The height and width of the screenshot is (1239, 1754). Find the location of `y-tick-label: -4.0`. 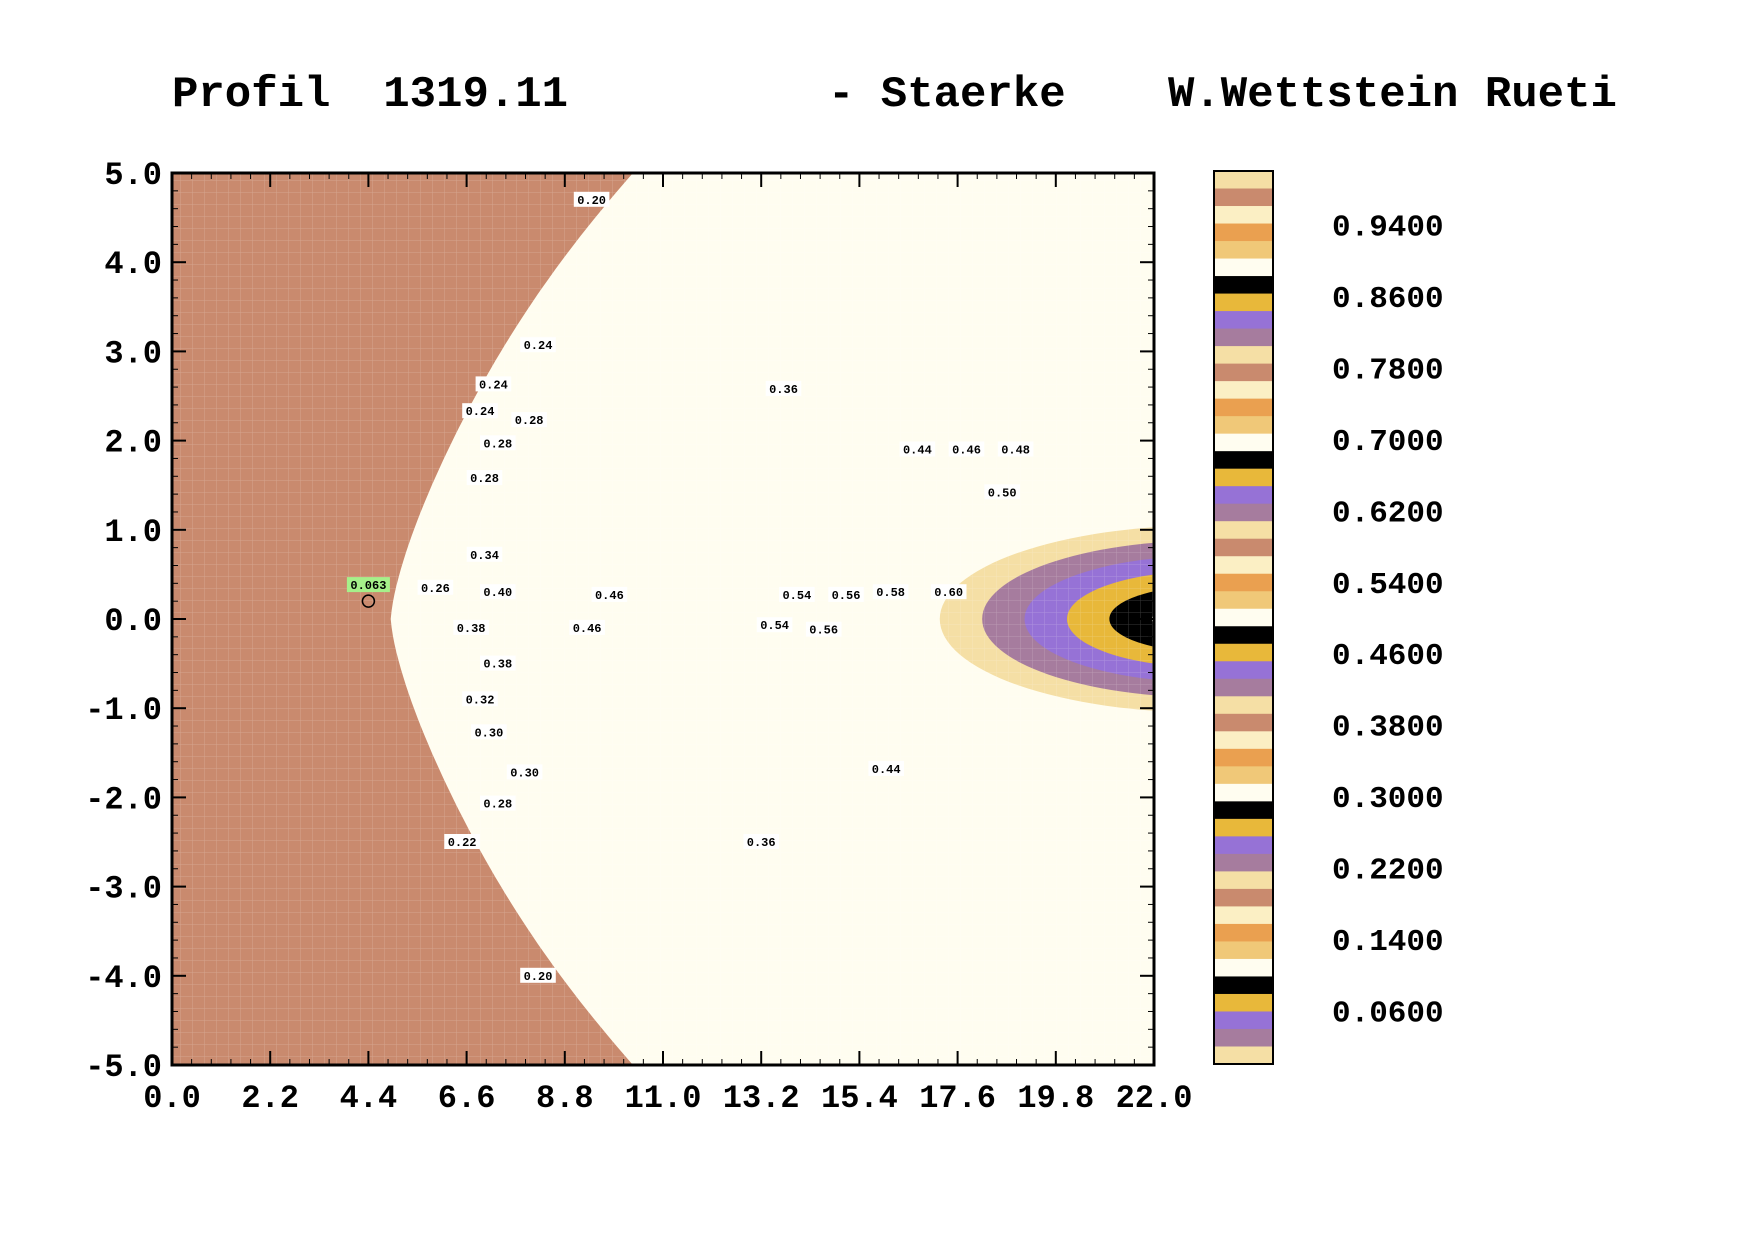

y-tick-label: -4.0 is located at coordinates (123, 978).